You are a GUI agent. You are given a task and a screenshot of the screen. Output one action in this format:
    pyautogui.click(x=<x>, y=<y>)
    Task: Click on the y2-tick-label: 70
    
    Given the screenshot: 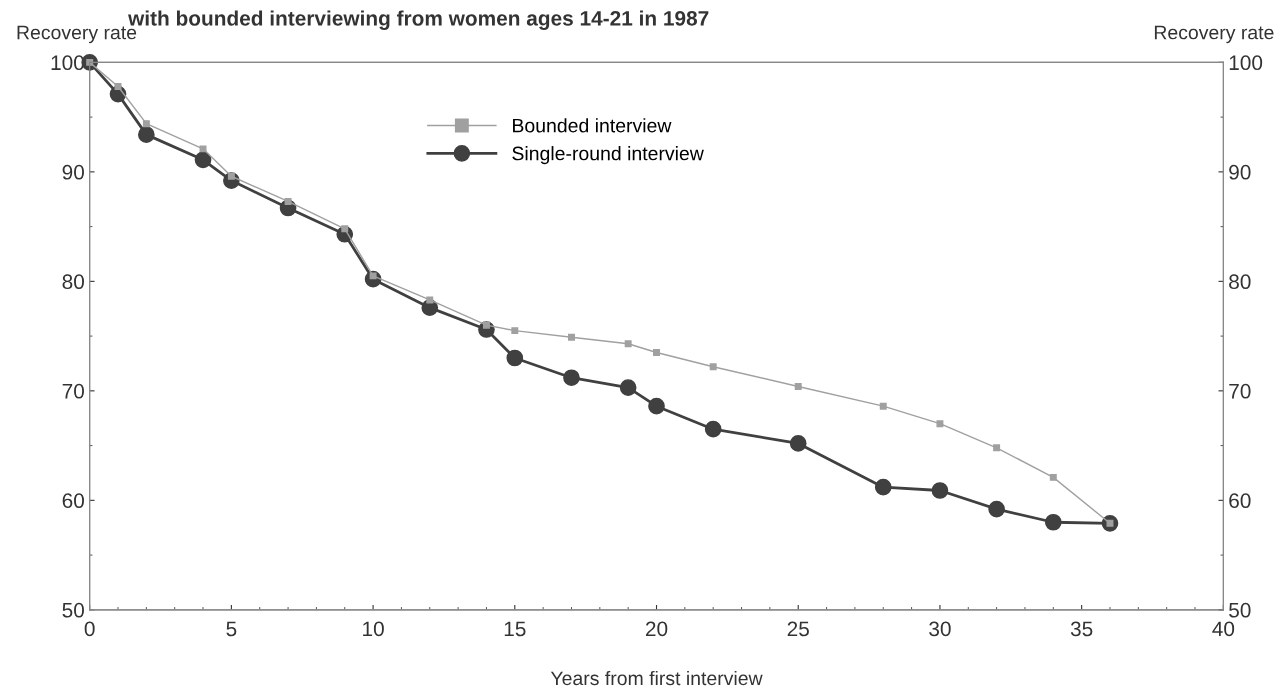 What is the action you would take?
    pyautogui.click(x=1240, y=391)
    